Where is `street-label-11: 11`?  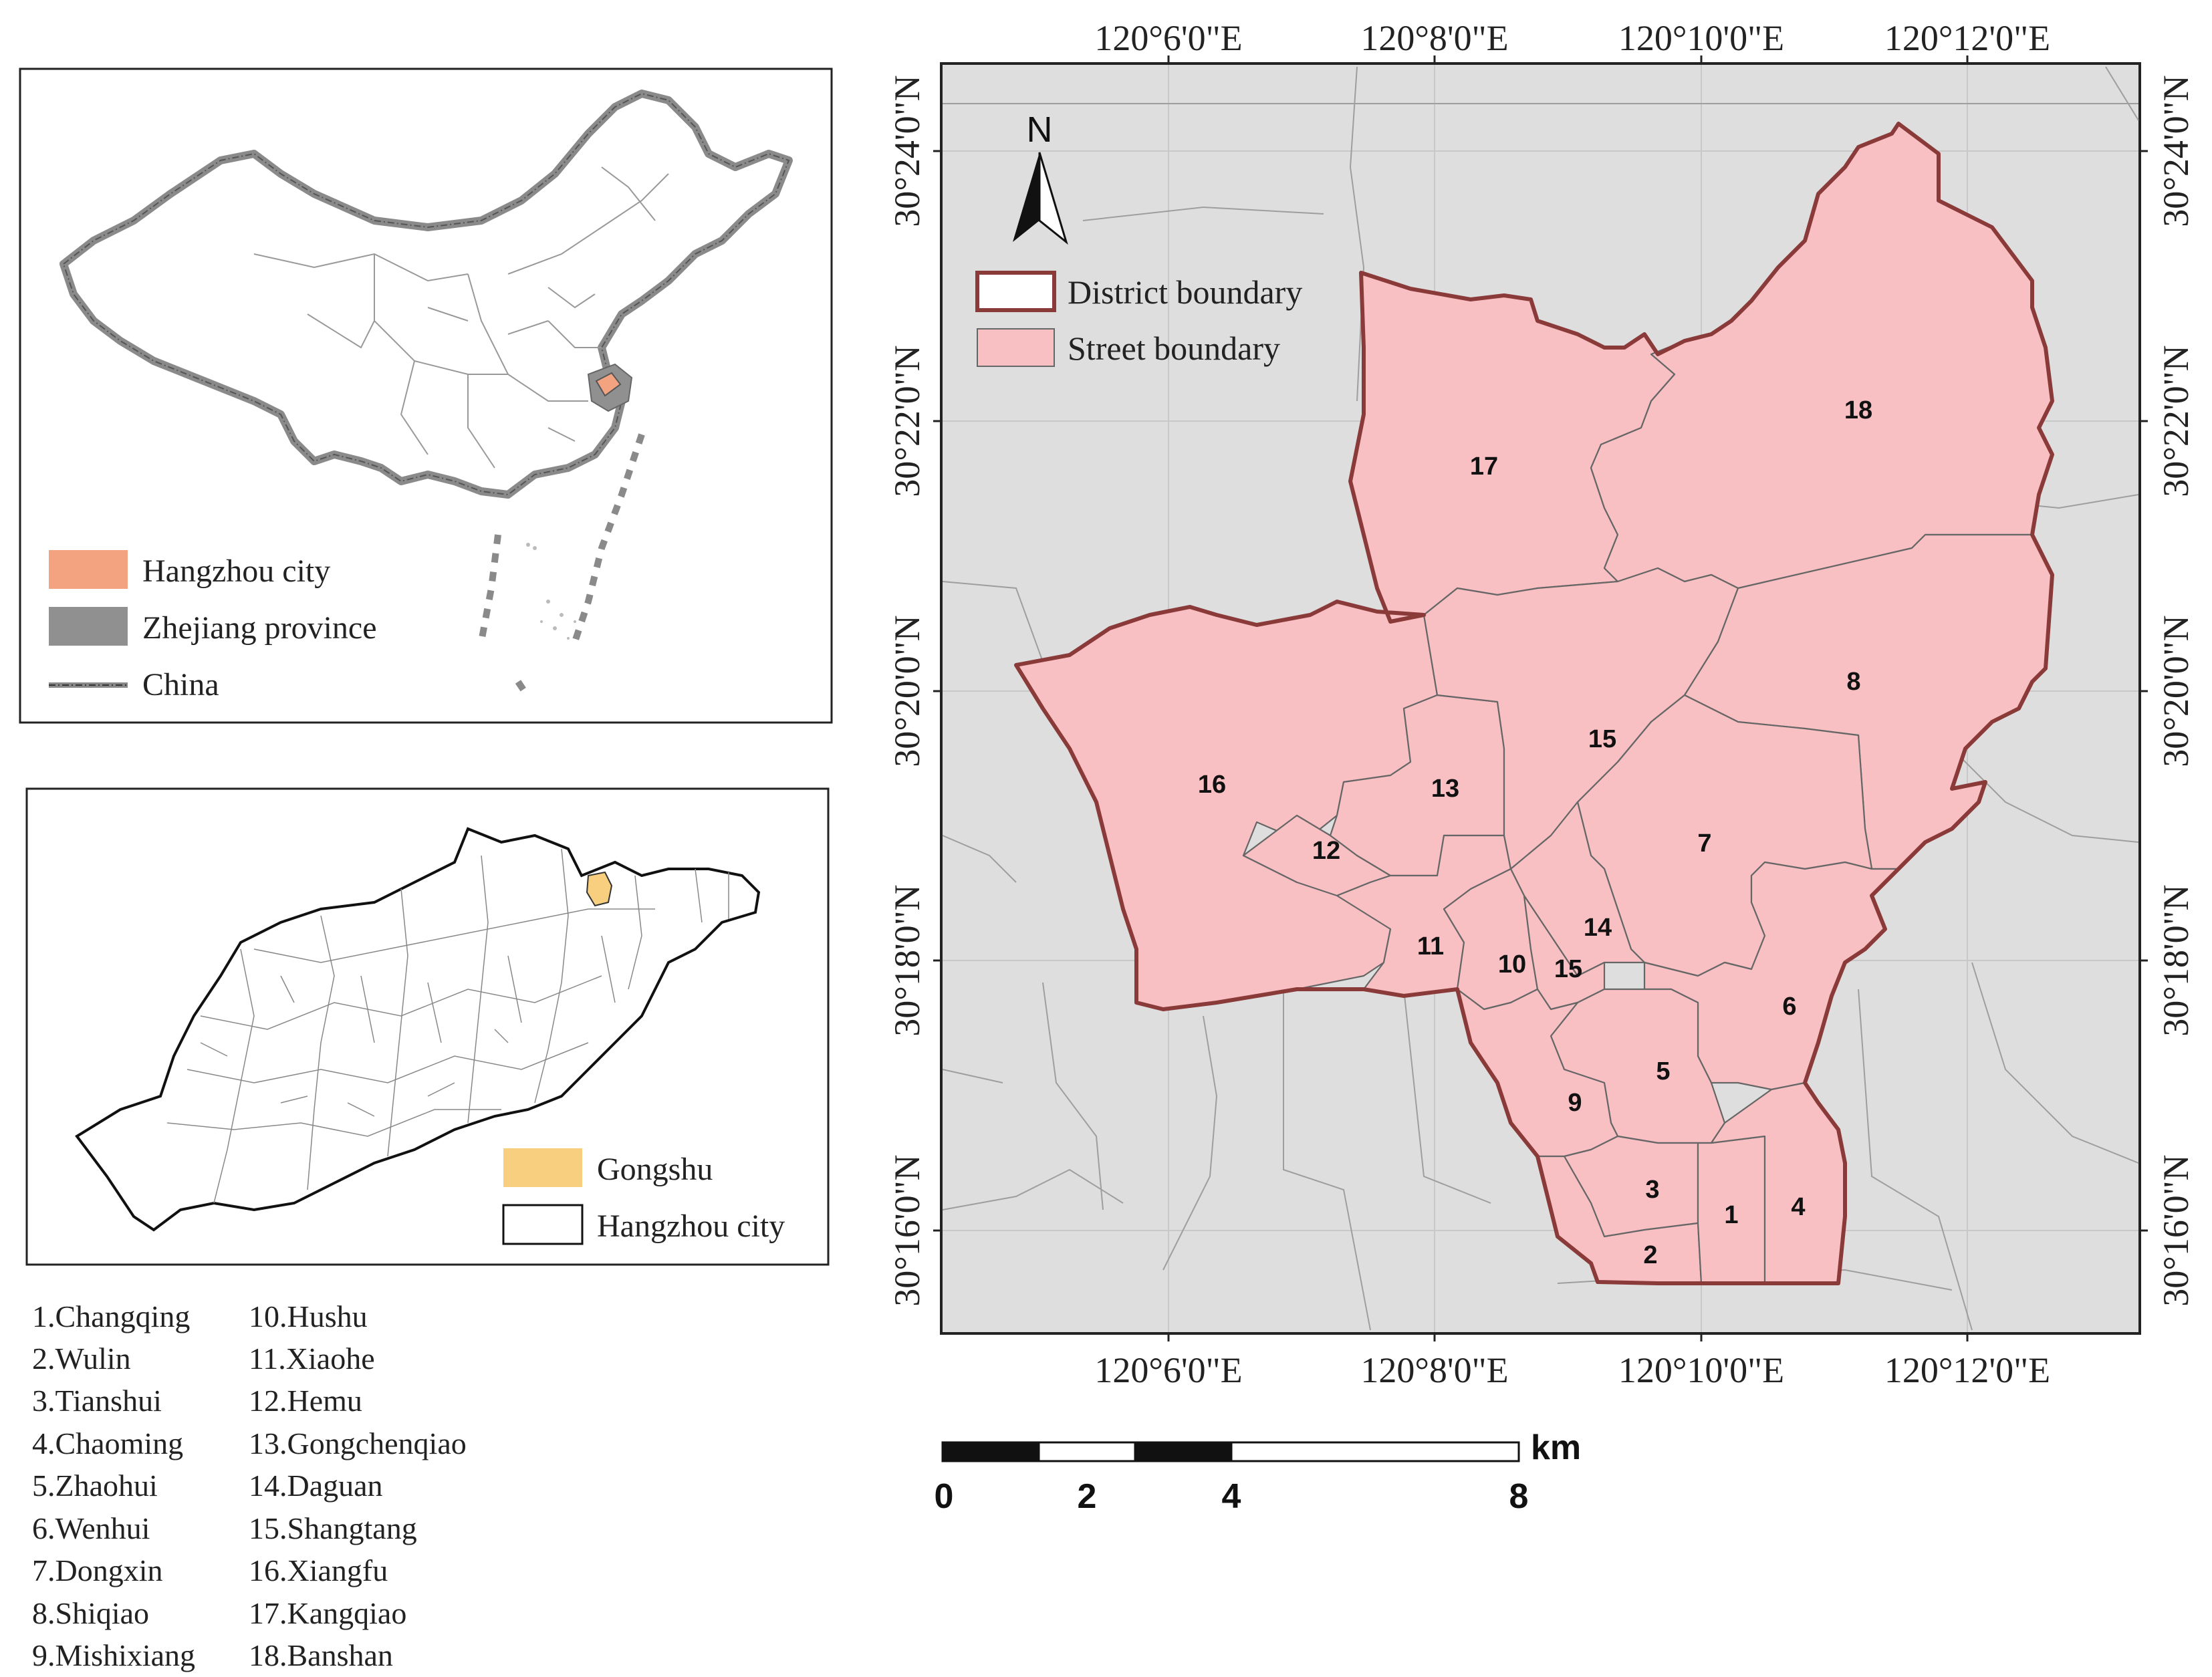
street-label-11: 11 is located at coordinates (1430, 946).